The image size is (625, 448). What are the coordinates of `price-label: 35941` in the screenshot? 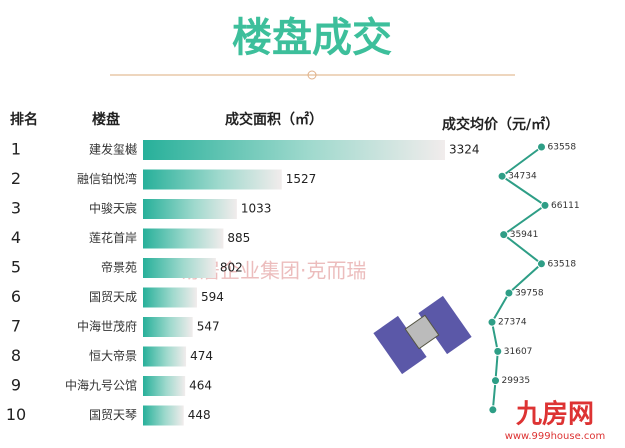 It's located at (524, 235).